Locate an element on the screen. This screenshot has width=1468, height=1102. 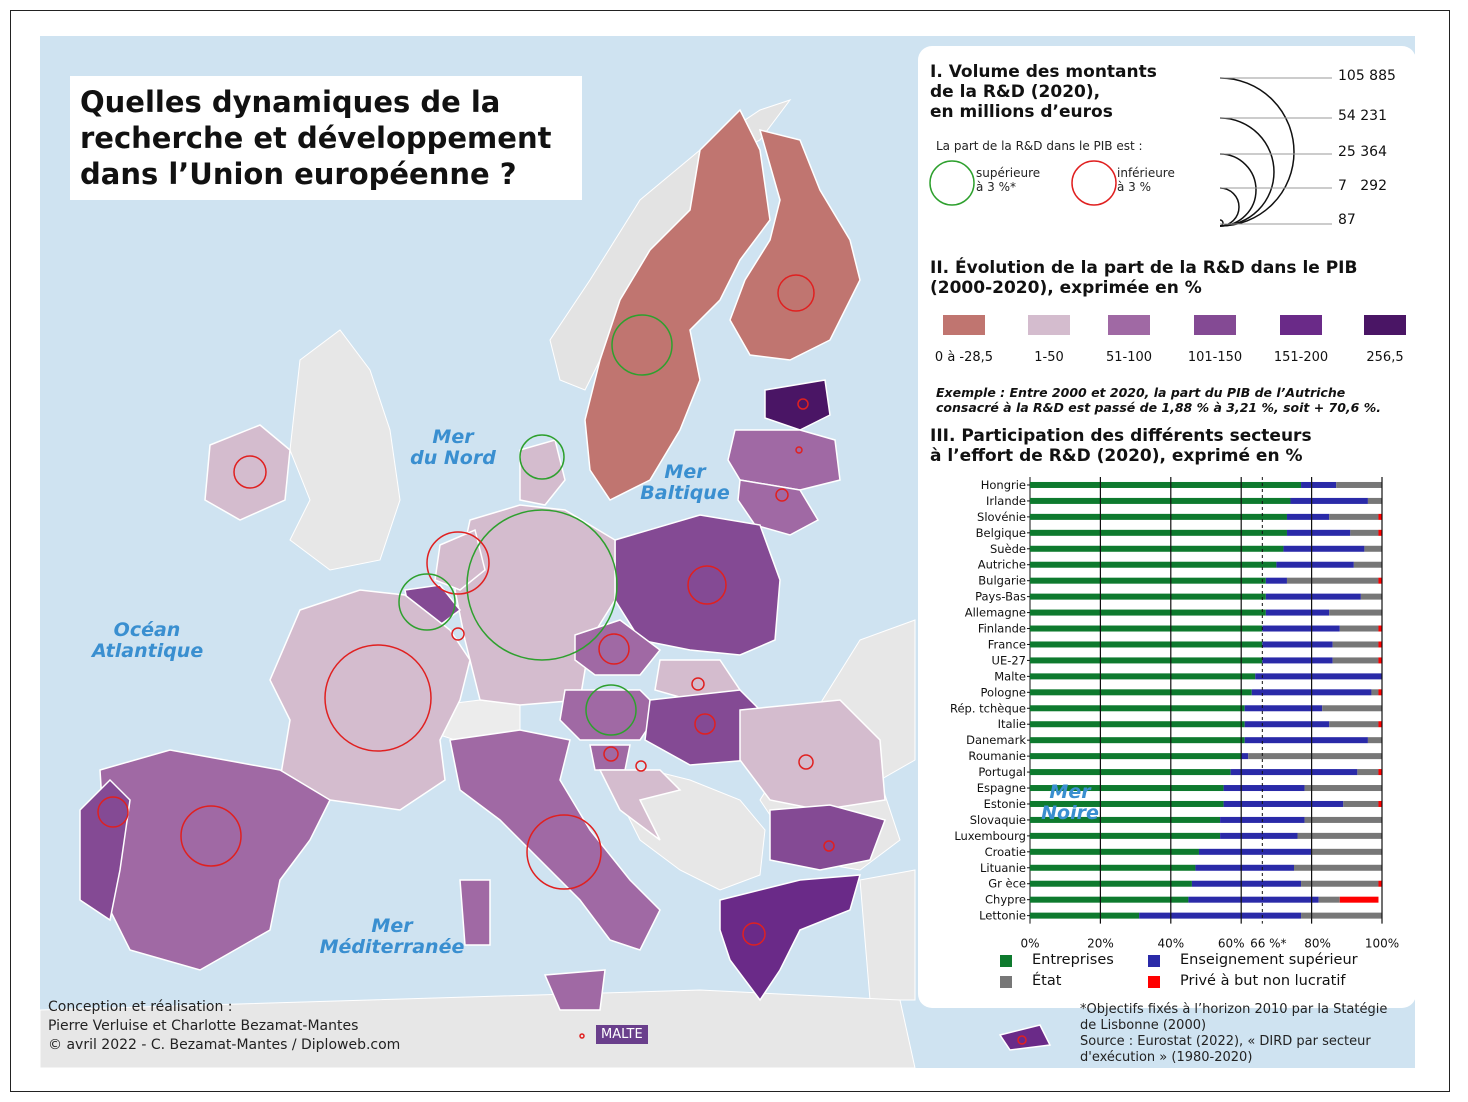
category-label: Pologne is located at coordinates (1003, 692).